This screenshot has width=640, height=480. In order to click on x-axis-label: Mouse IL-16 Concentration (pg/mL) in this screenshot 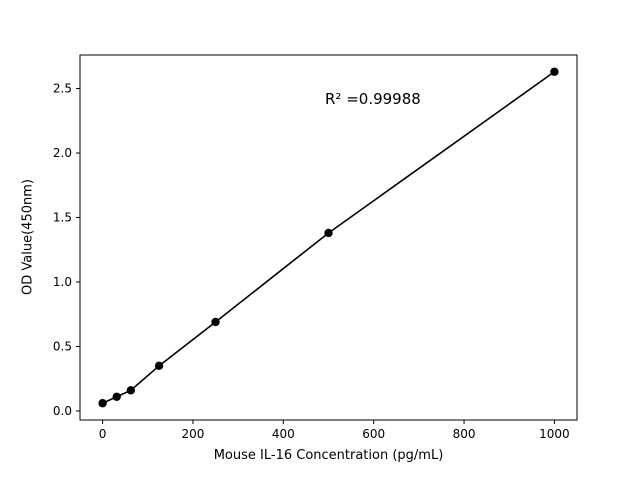, I will do `click(328, 455)`.